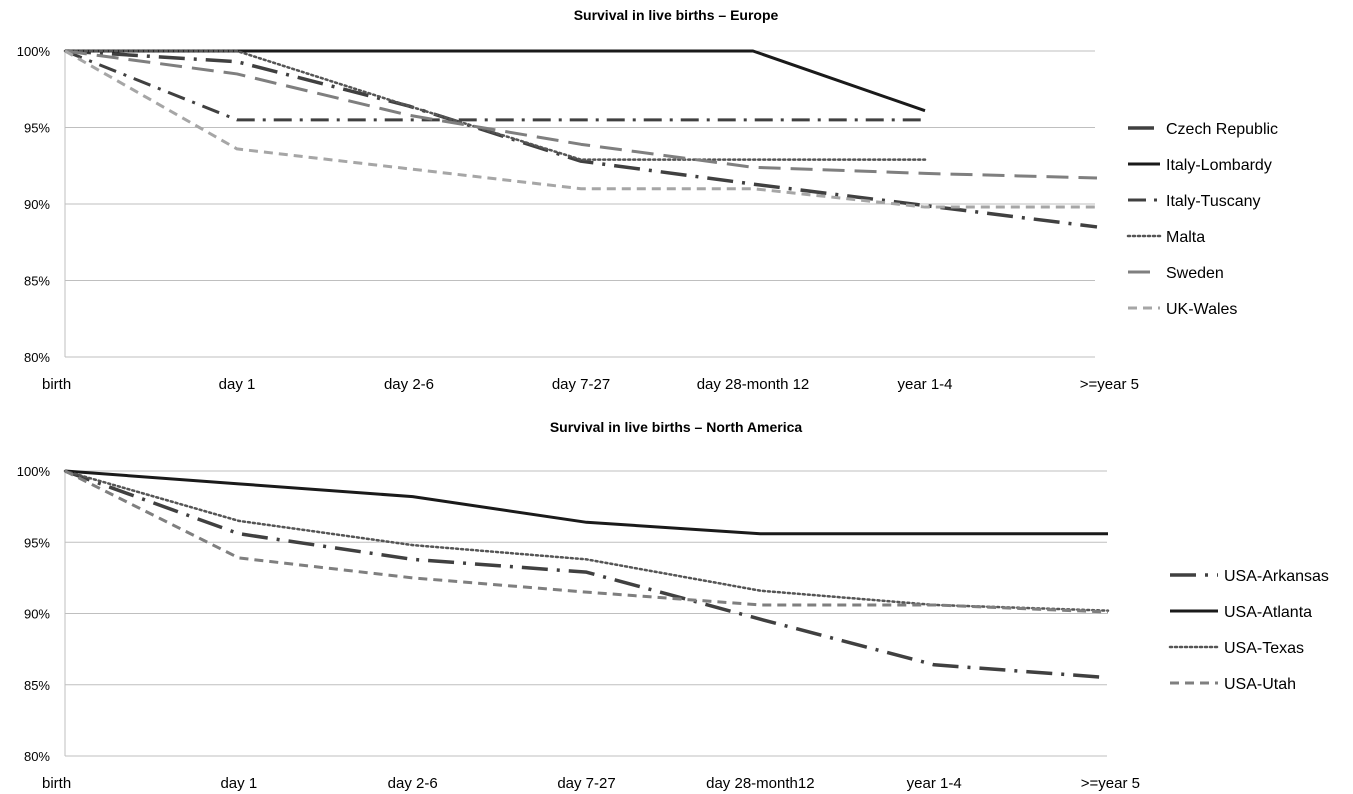 This screenshot has width=1353, height=794. What do you see at coordinates (760, 783) in the screenshot?
I see `x-tick-label: day 28-month12` at bounding box center [760, 783].